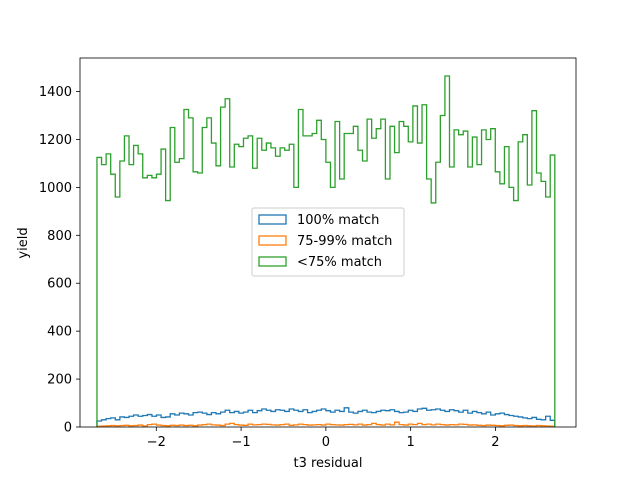  What do you see at coordinates (55, 92) in the screenshot?
I see `y-tick-label: 1400` at bounding box center [55, 92].